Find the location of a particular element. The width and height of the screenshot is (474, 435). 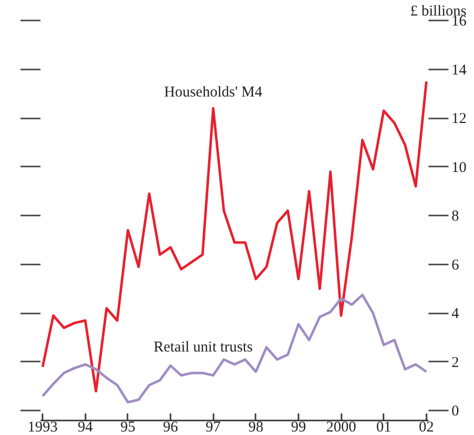

x-tick-label: 97 is located at coordinates (214, 427).